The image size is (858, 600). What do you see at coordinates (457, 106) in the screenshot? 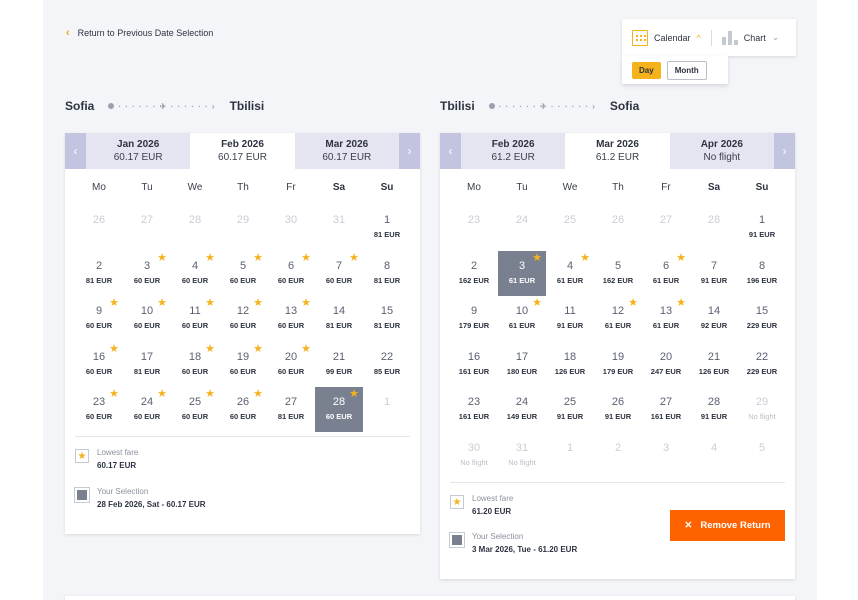
I see `return-origin: Tbilisi` at bounding box center [457, 106].